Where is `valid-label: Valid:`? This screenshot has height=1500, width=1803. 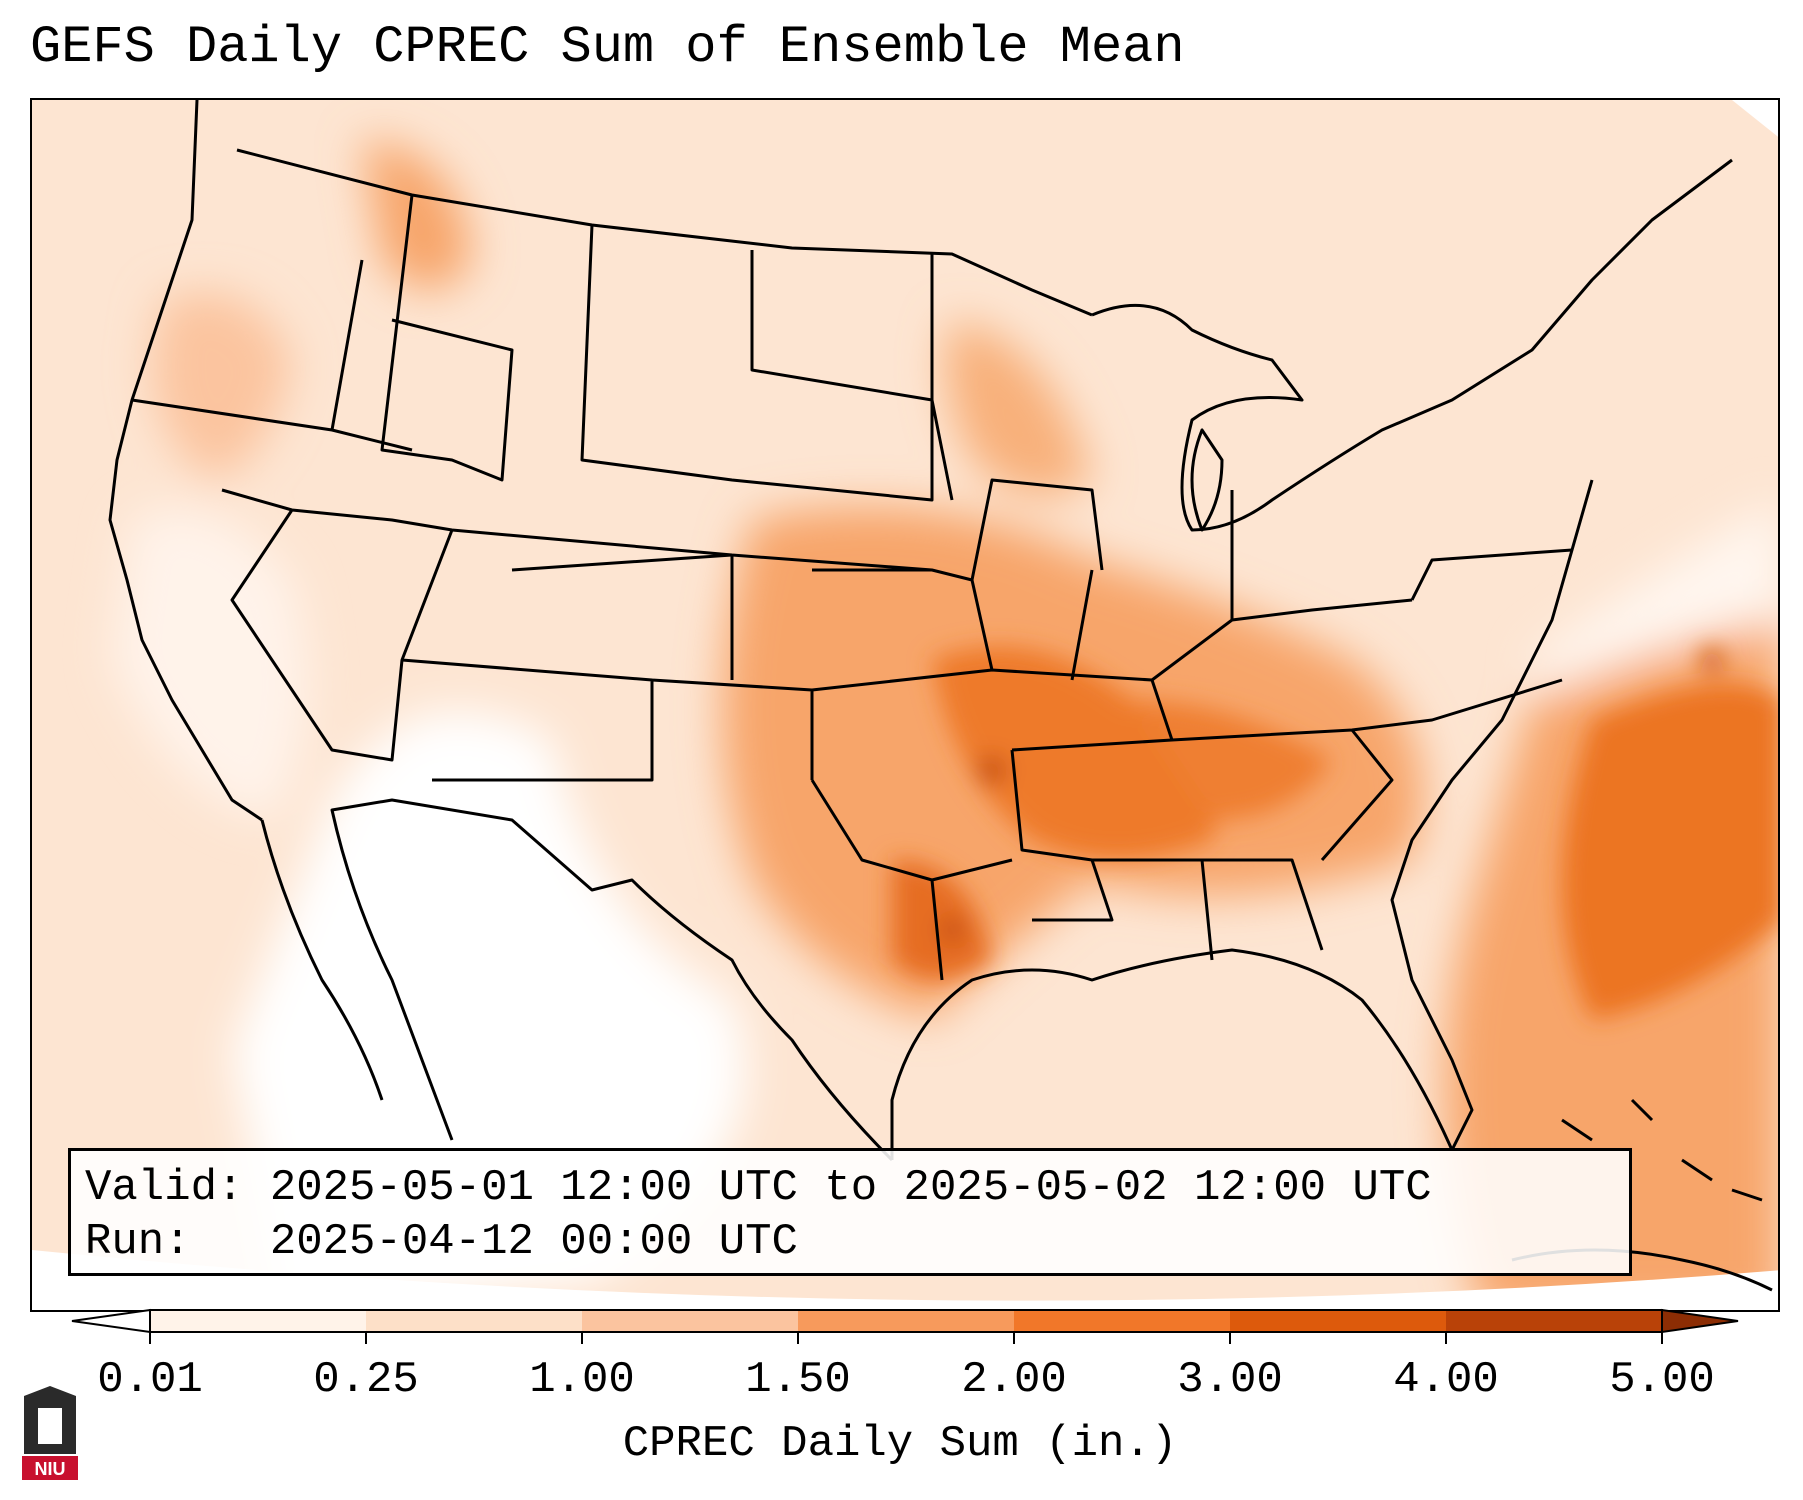
valid-label: Valid: is located at coordinates (164, 1188).